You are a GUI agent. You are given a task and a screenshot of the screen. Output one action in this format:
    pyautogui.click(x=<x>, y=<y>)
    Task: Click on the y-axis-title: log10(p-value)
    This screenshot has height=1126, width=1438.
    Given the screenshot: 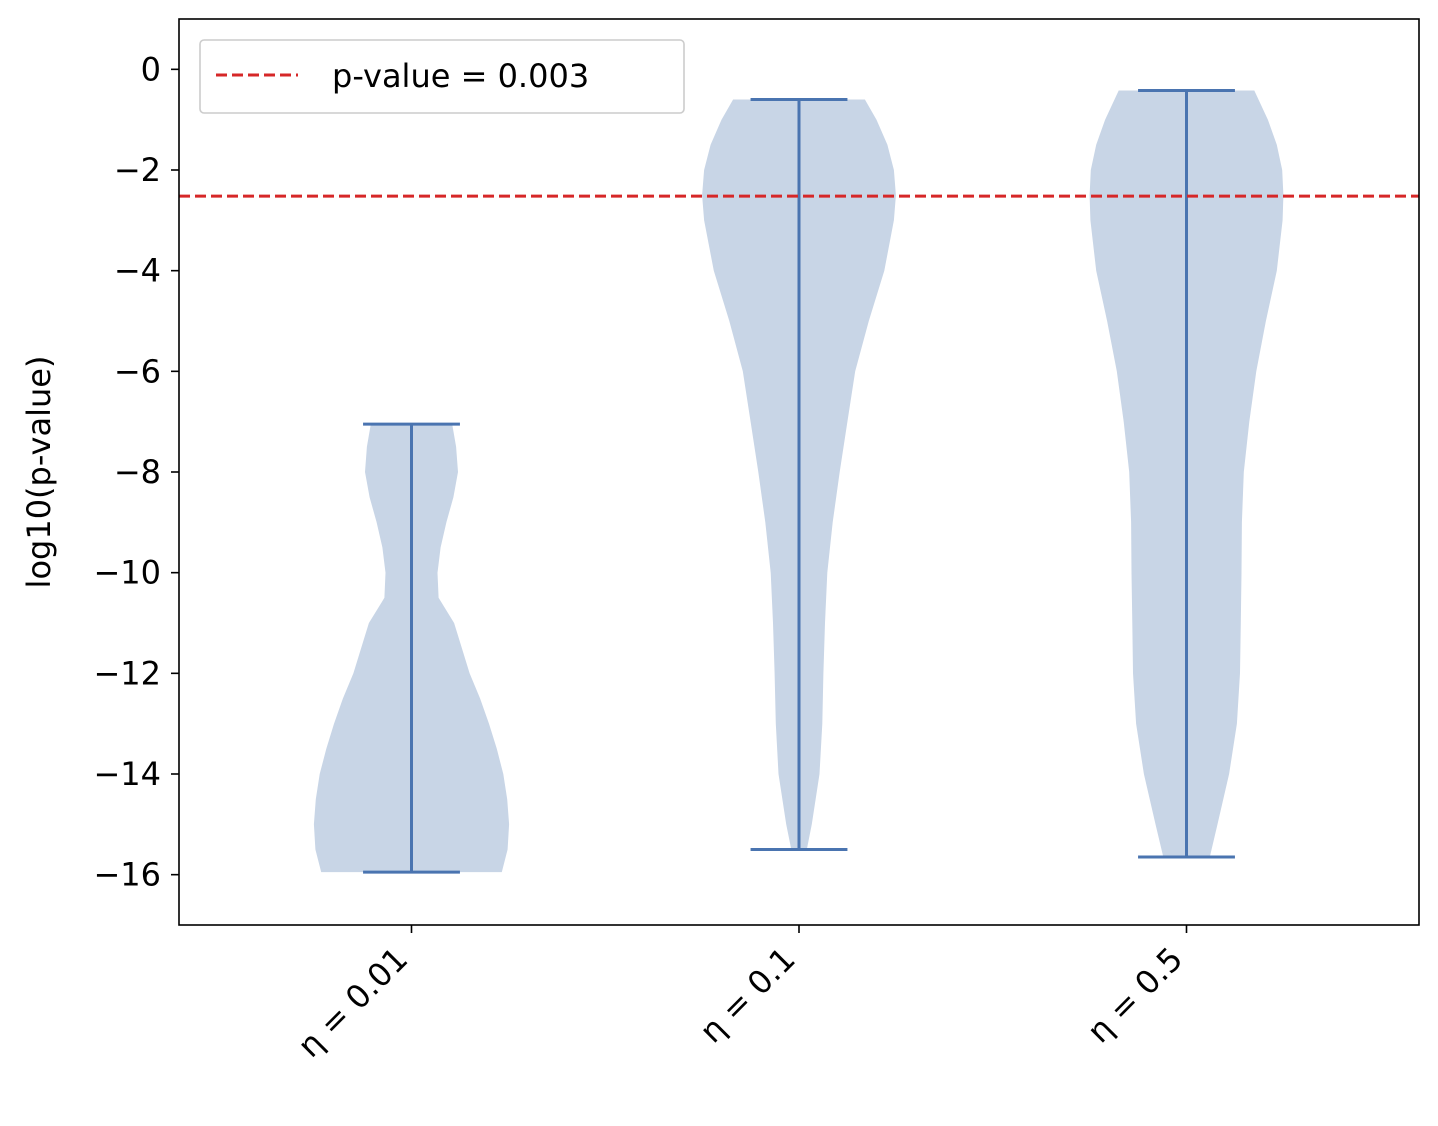 What is the action you would take?
    pyautogui.click(x=39, y=472)
    